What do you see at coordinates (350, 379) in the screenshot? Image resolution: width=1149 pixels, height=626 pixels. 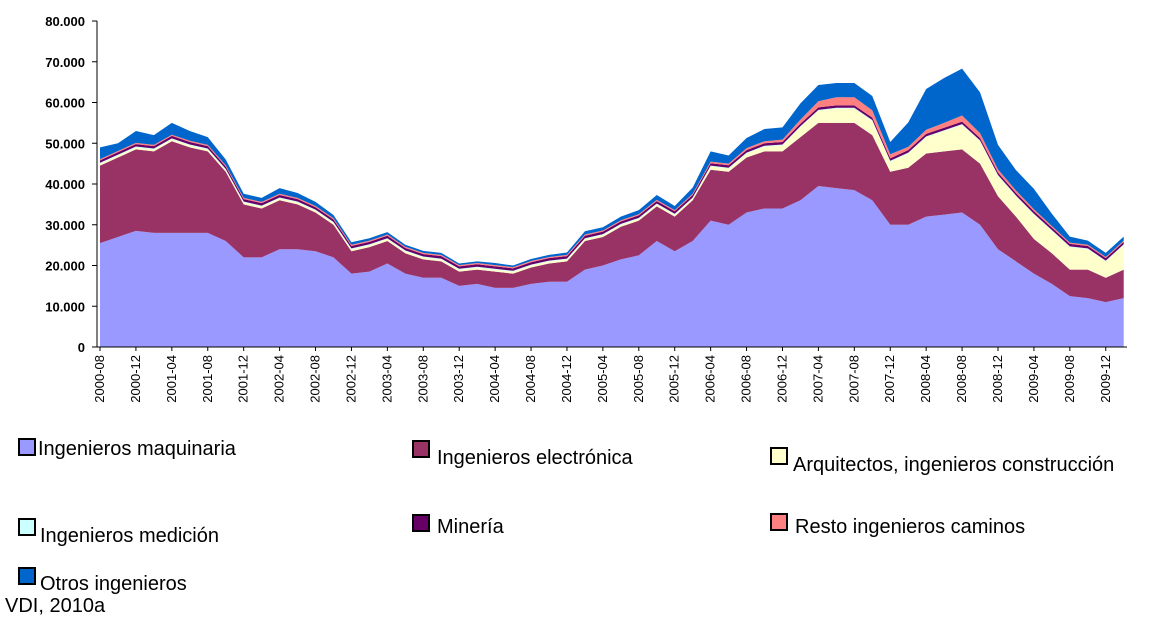 I see `x-tick-label: 2002-12` at bounding box center [350, 379].